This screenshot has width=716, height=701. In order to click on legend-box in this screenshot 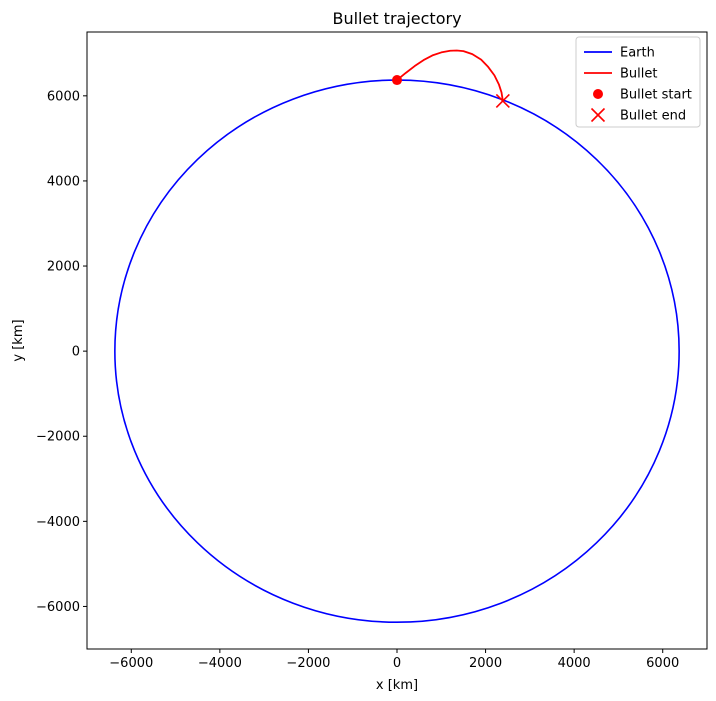, I will do `click(638, 82)`.